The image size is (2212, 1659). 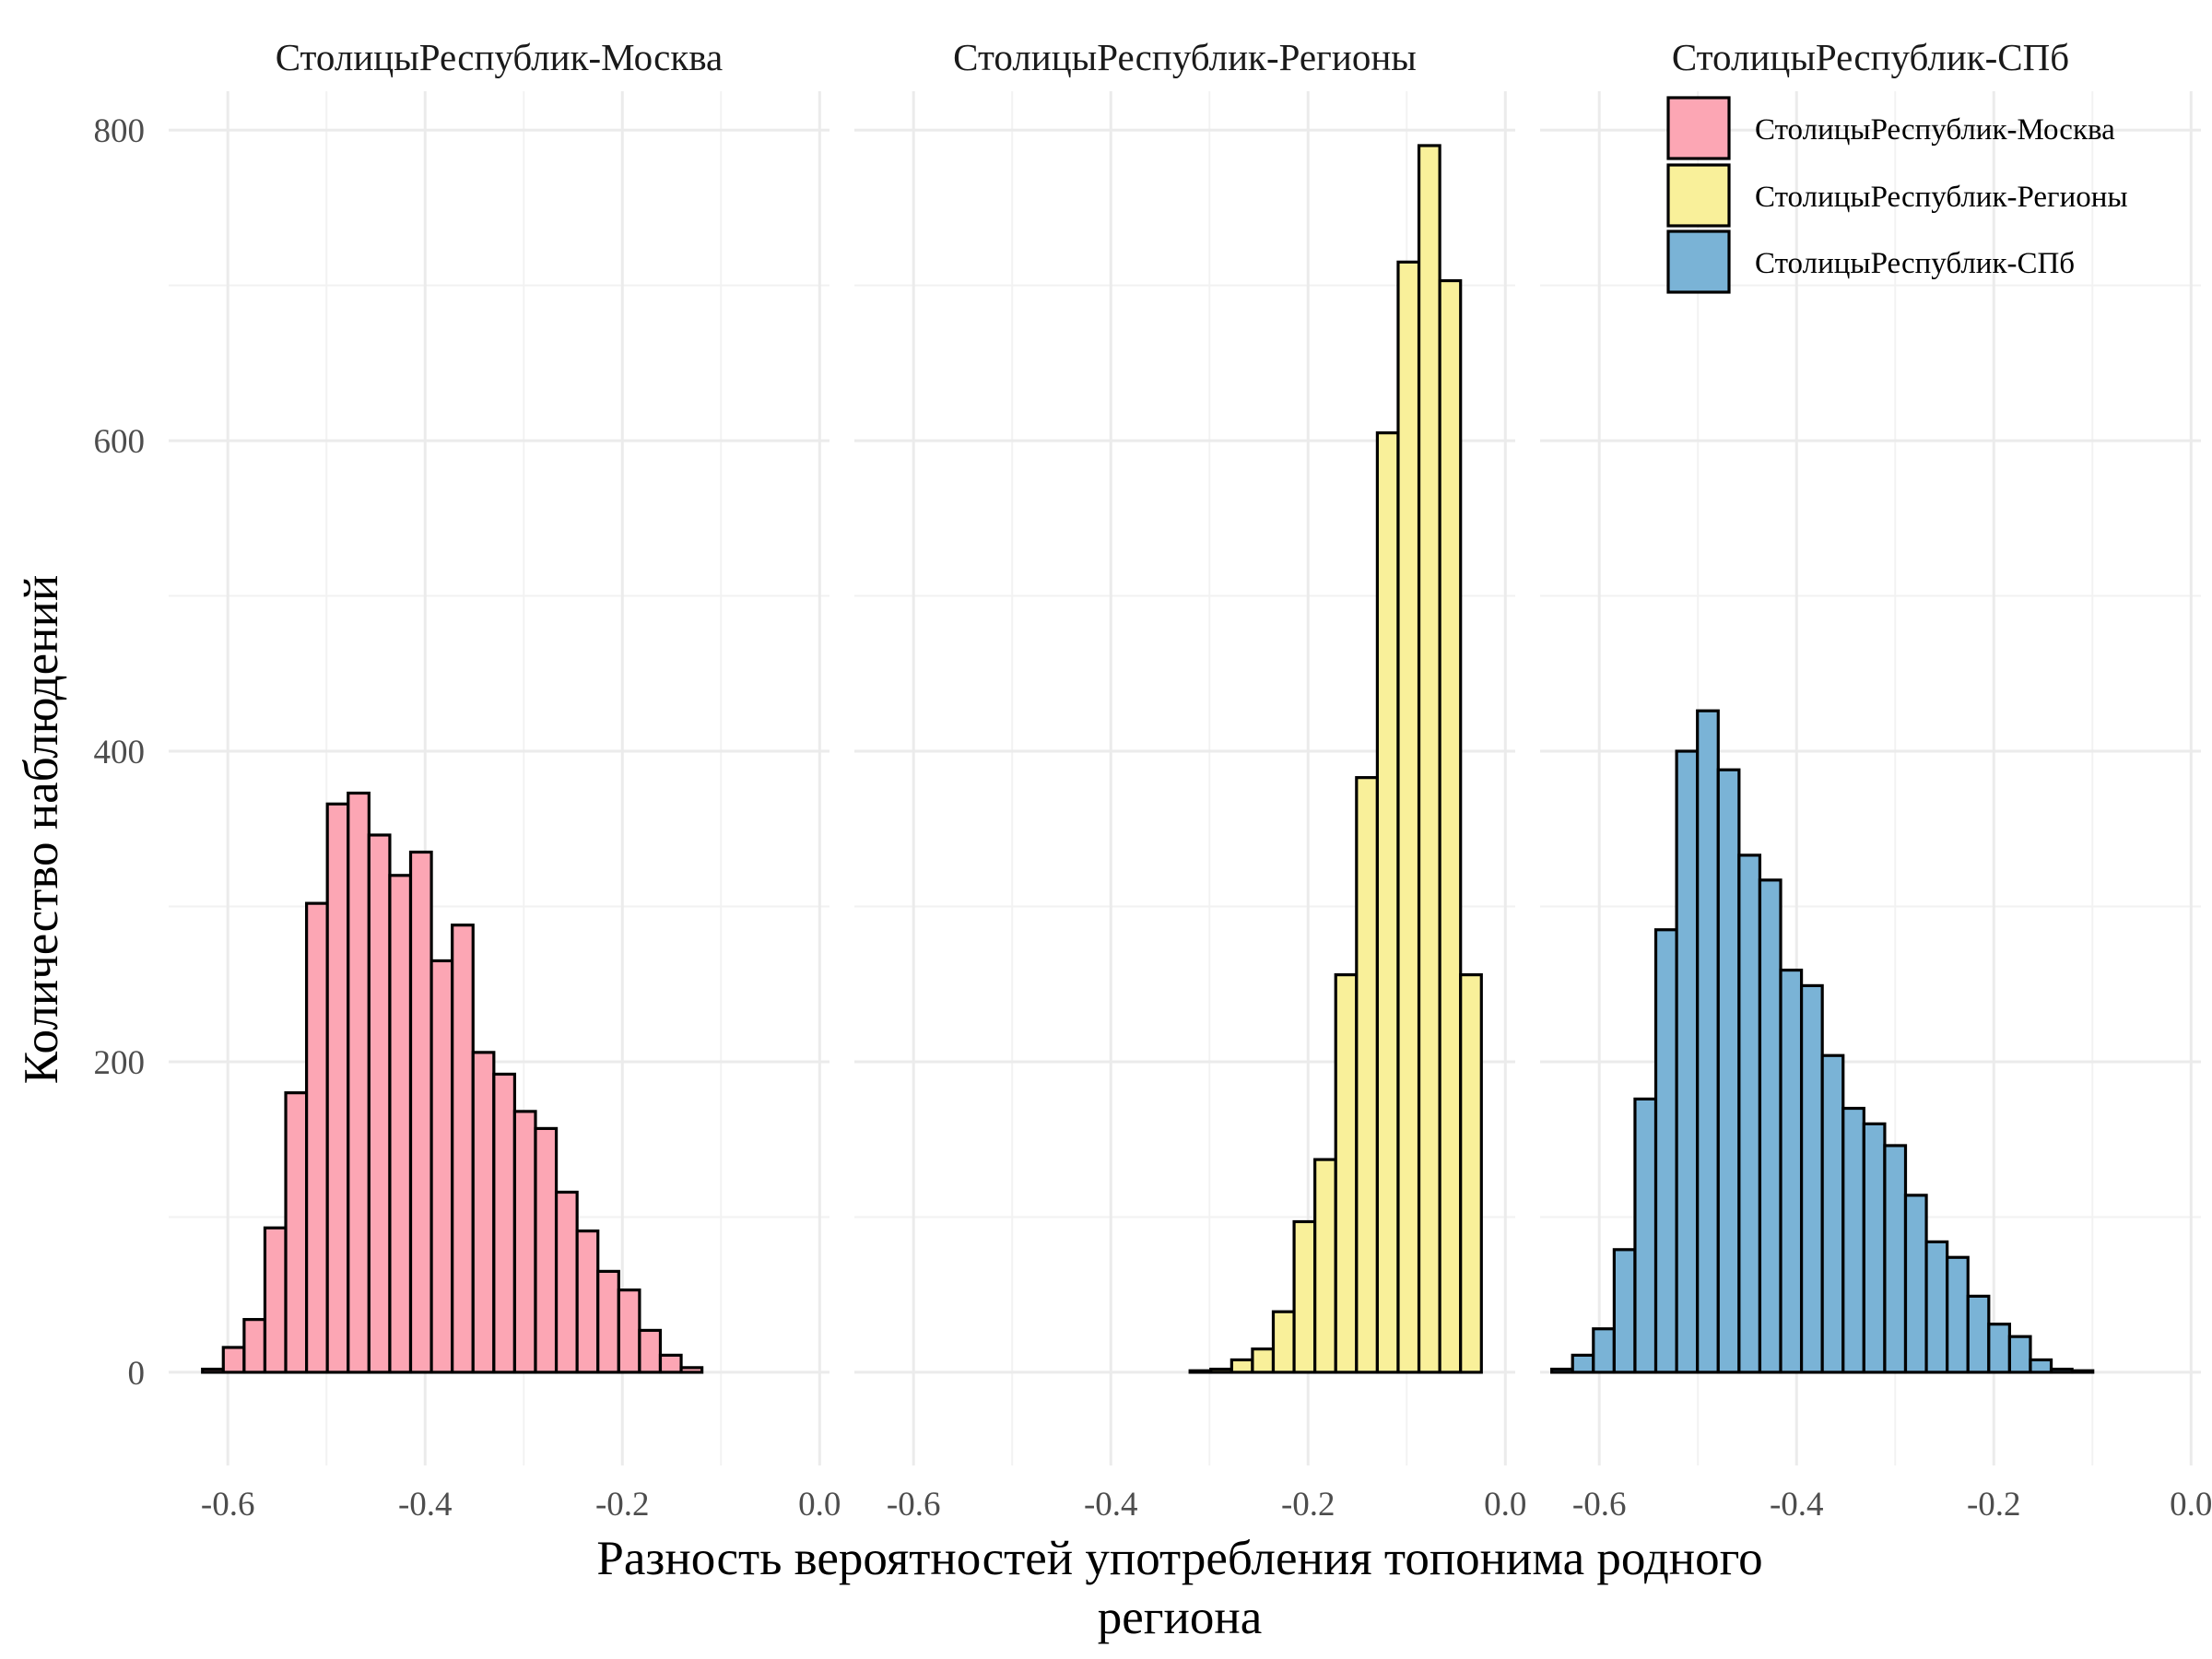 What do you see at coordinates (1180, 1617) in the screenshot?
I see `x-axis-title-line-2: региона` at bounding box center [1180, 1617].